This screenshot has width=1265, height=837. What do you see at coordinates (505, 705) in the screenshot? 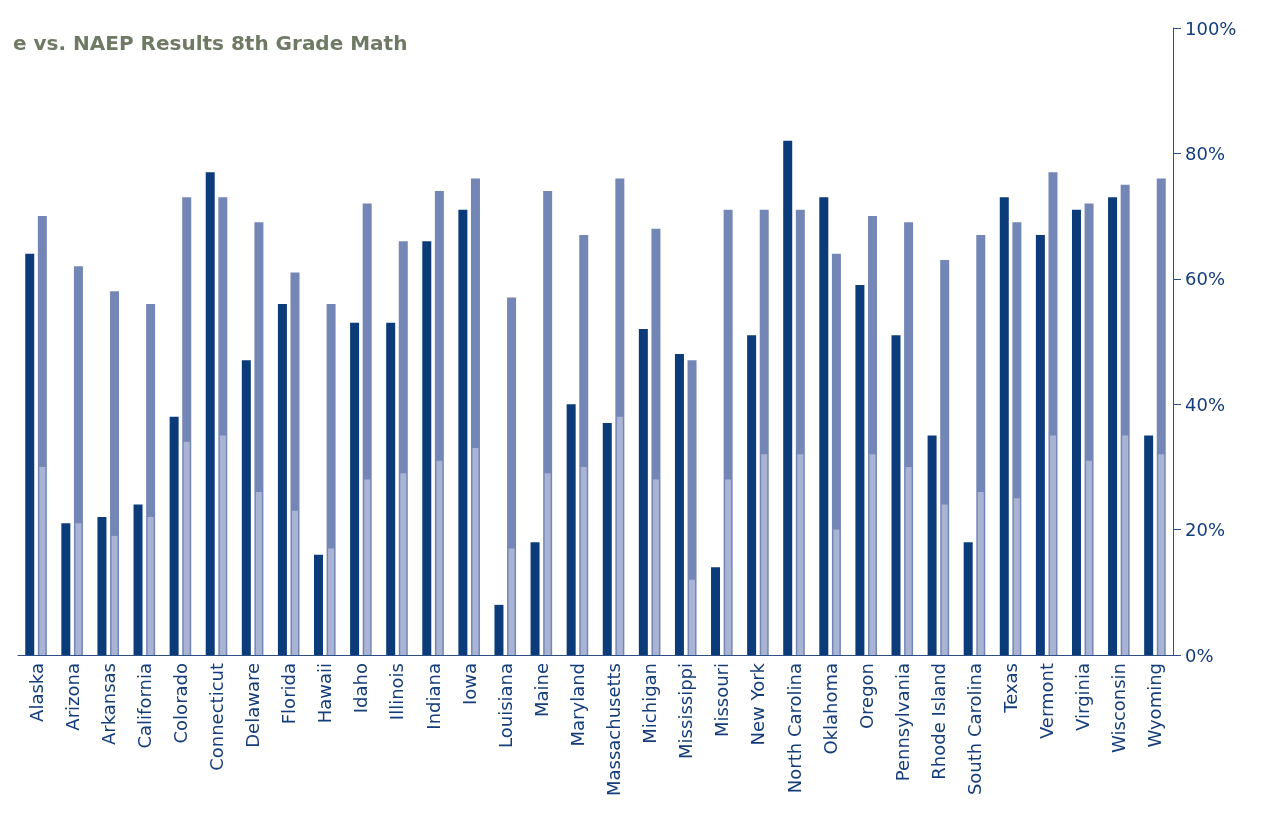
I see `x-tick-label: Louisiana` at bounding box center [505, 705].